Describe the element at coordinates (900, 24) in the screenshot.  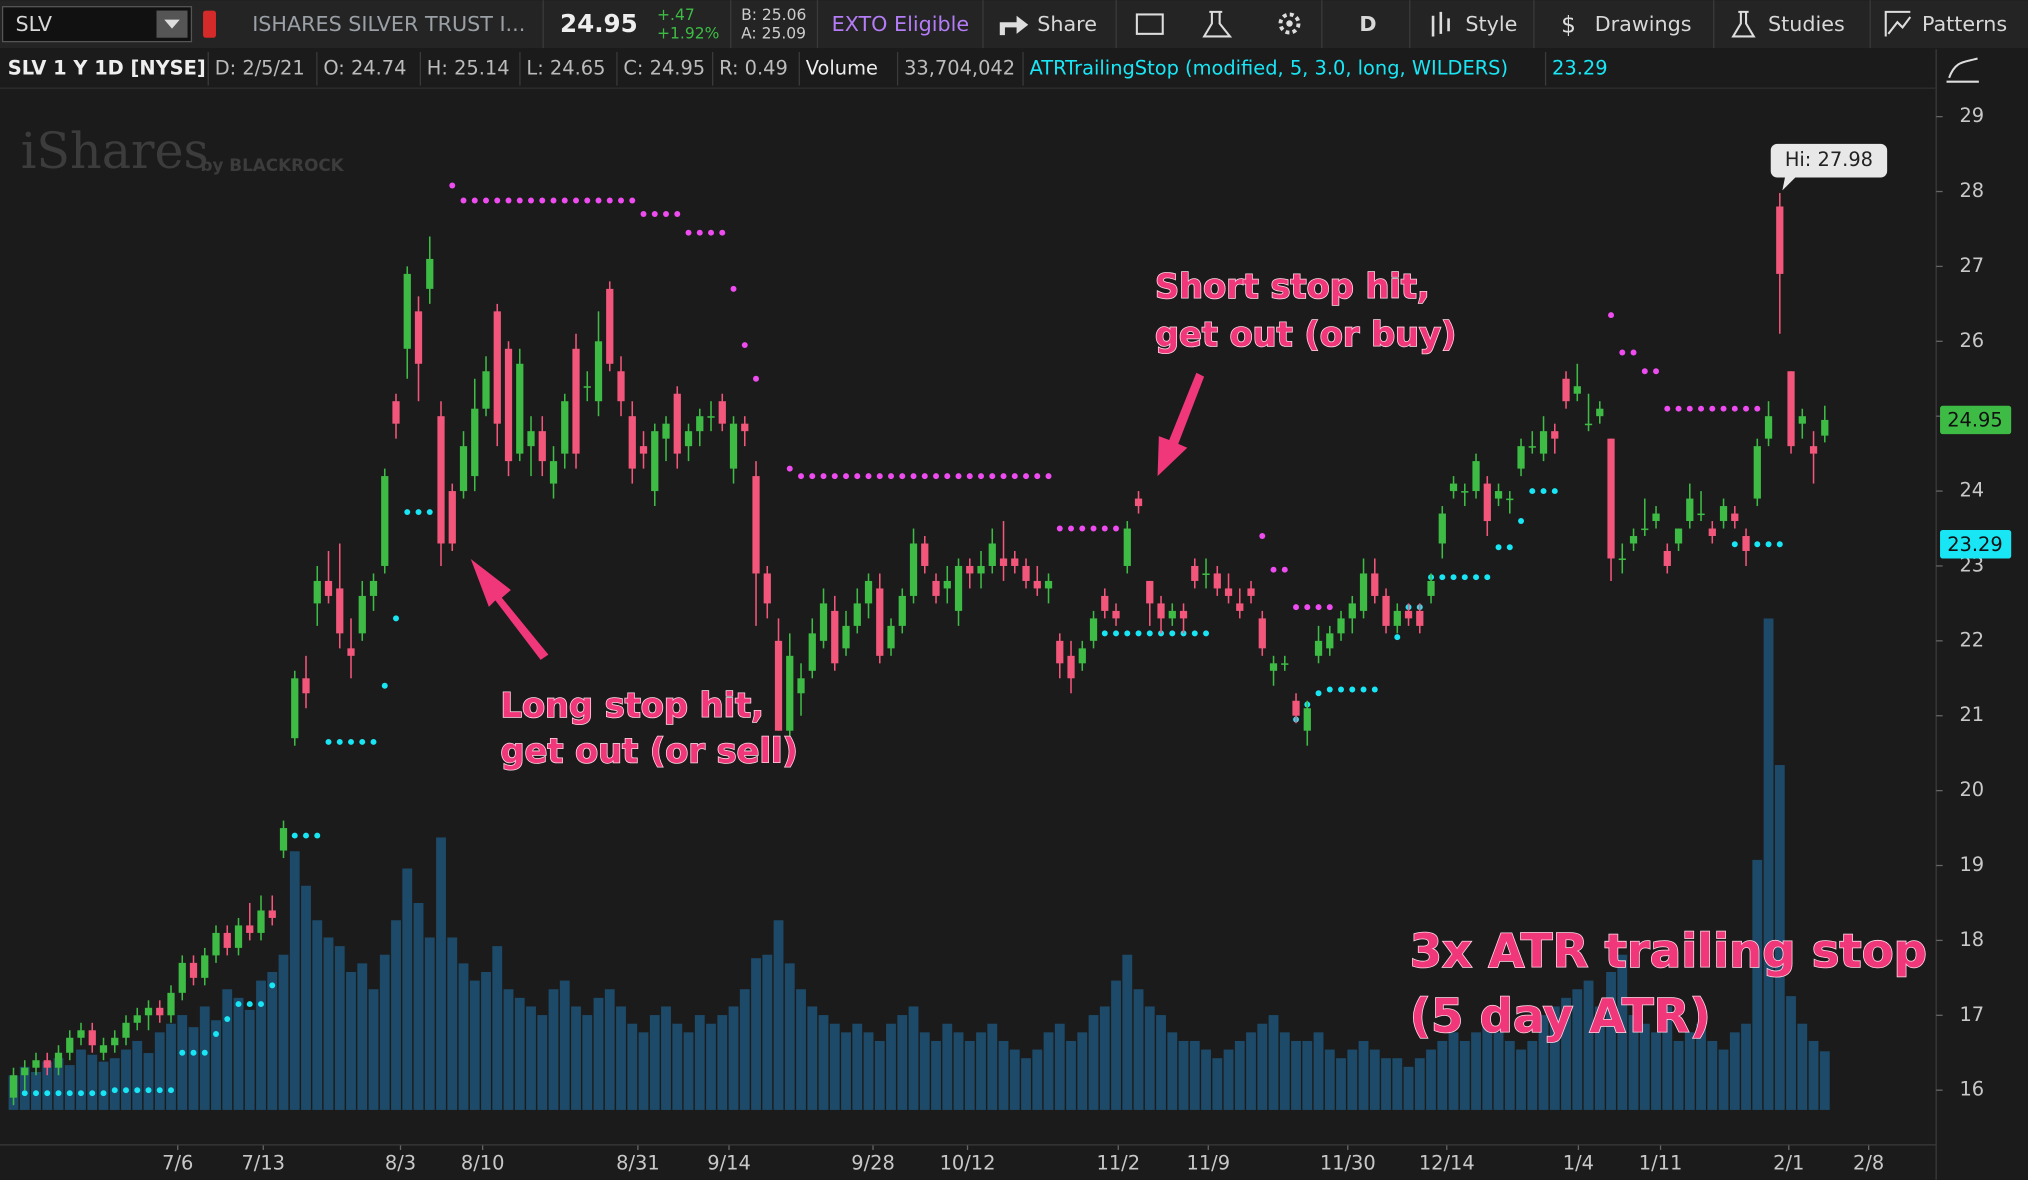
I see `exto-eligible: EXTO Eligible` at that location.